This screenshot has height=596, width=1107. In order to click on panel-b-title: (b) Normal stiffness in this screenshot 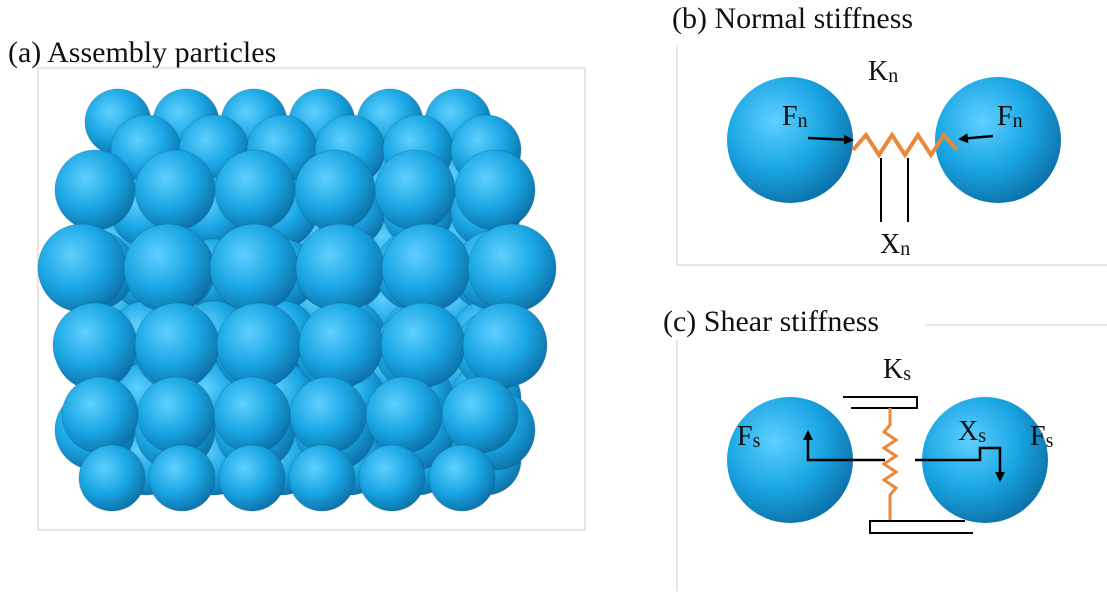, I will do `click(792, 18)`.